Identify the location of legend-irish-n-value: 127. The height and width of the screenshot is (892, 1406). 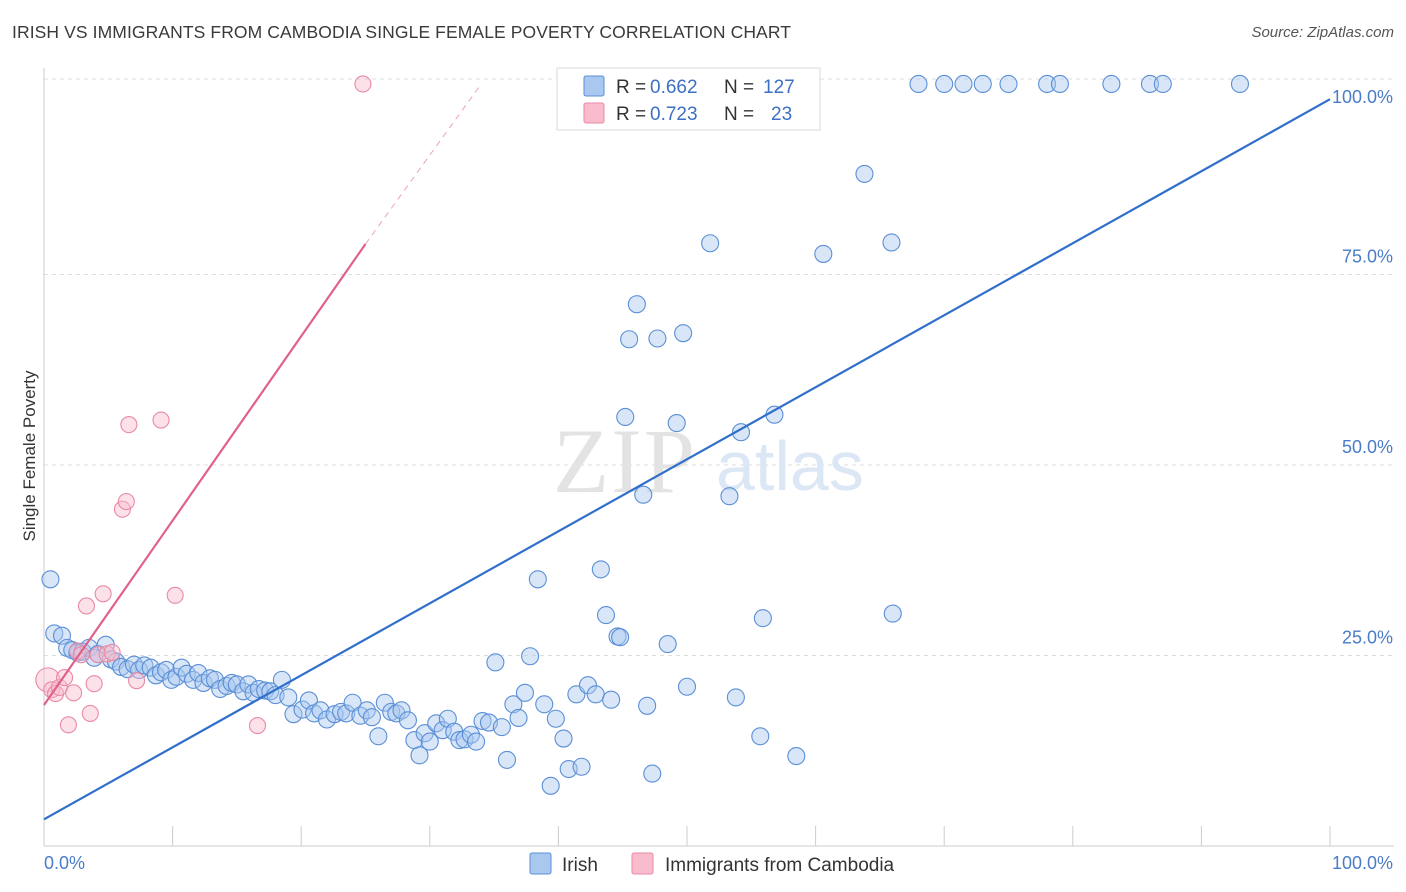
(779, 87).